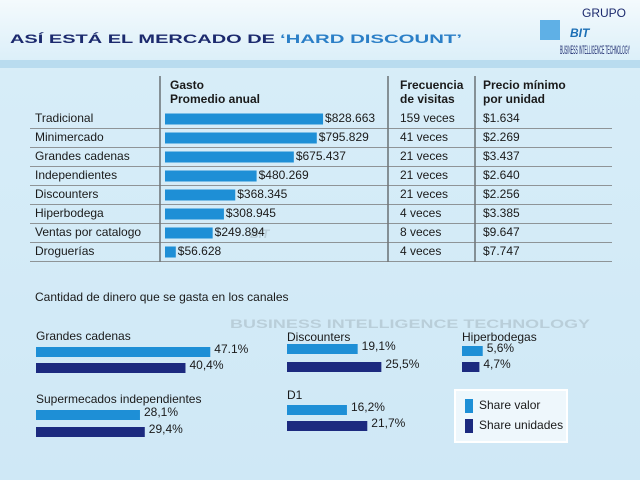 The image size is (640, 480). What do you see at coordinates (524, 85) in the screenshot?
I see `column-header: Precio mínimo` at bounding box center [524, 85].